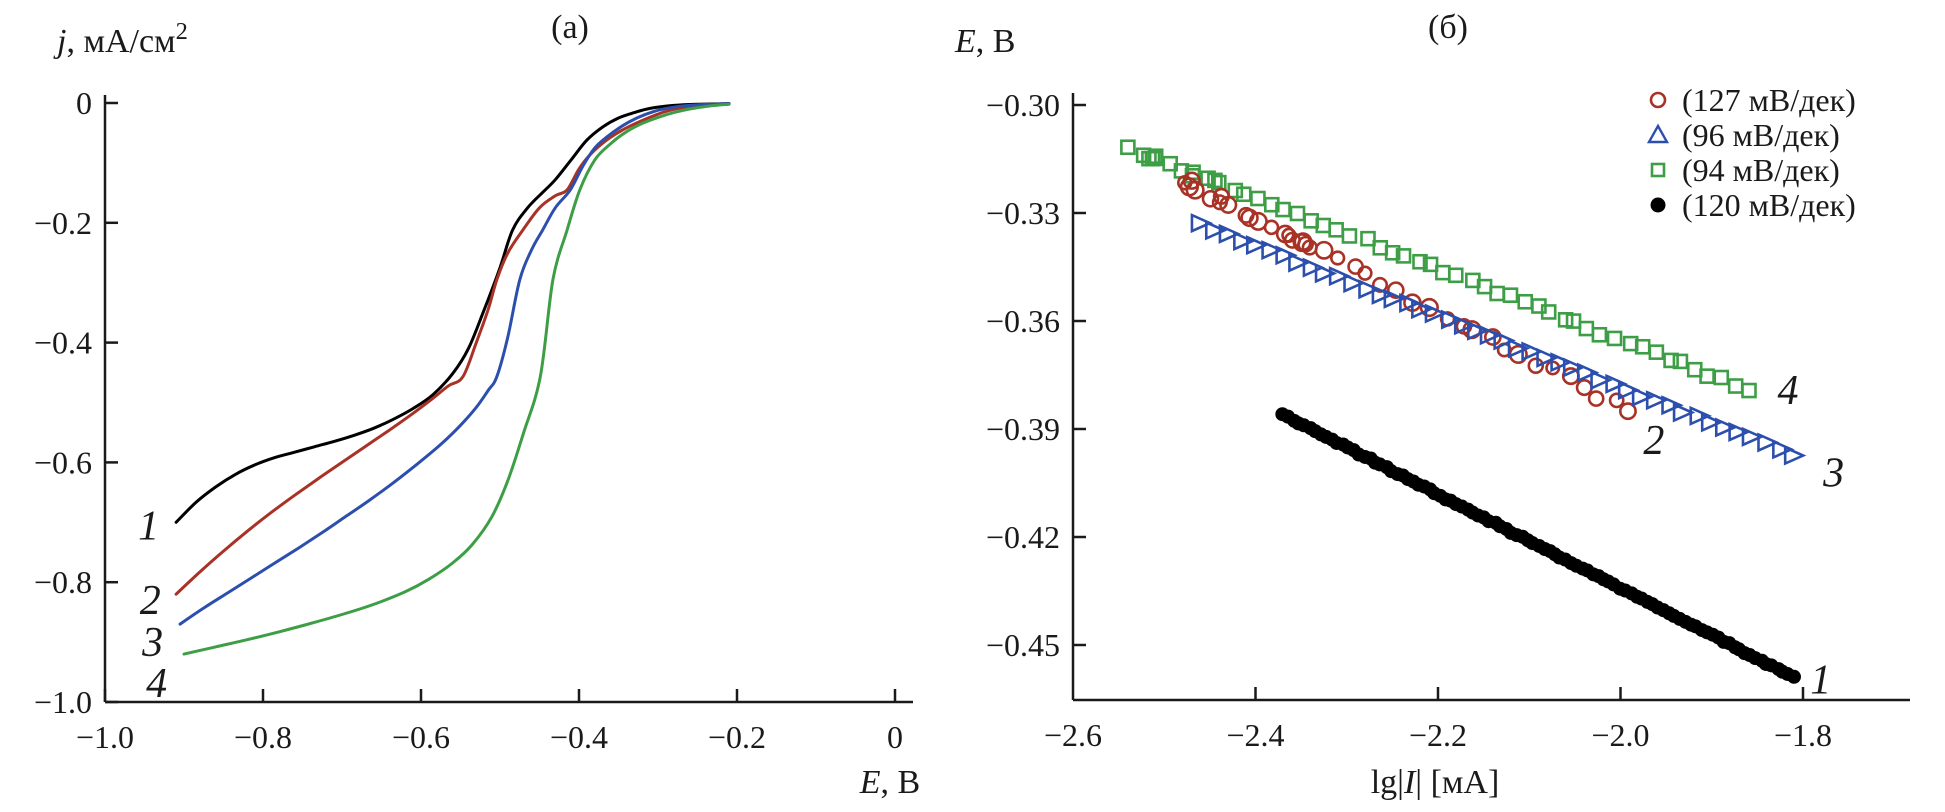  Describe the element at coordinates (984, 41) in the screenshot. I see `panel-b-y-axis-title: E, В` at that location.